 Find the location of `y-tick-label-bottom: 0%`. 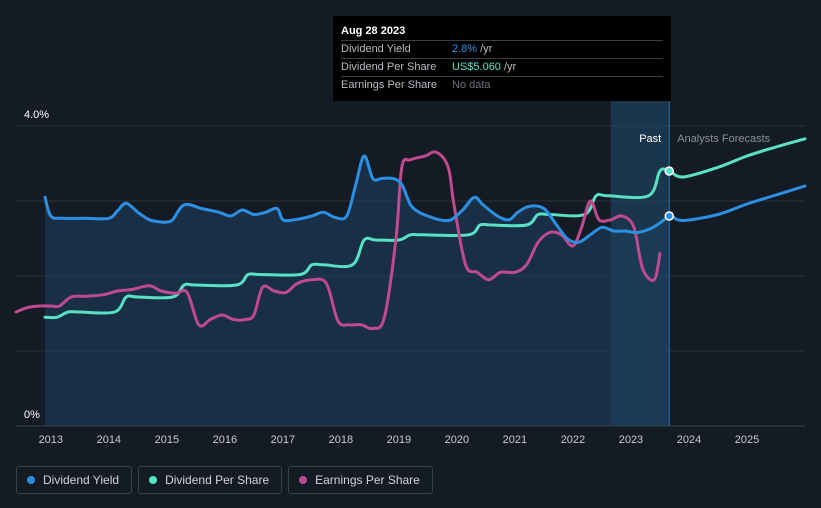

y-tick-label-bottom: 0% is located at coordinates (32, 415).